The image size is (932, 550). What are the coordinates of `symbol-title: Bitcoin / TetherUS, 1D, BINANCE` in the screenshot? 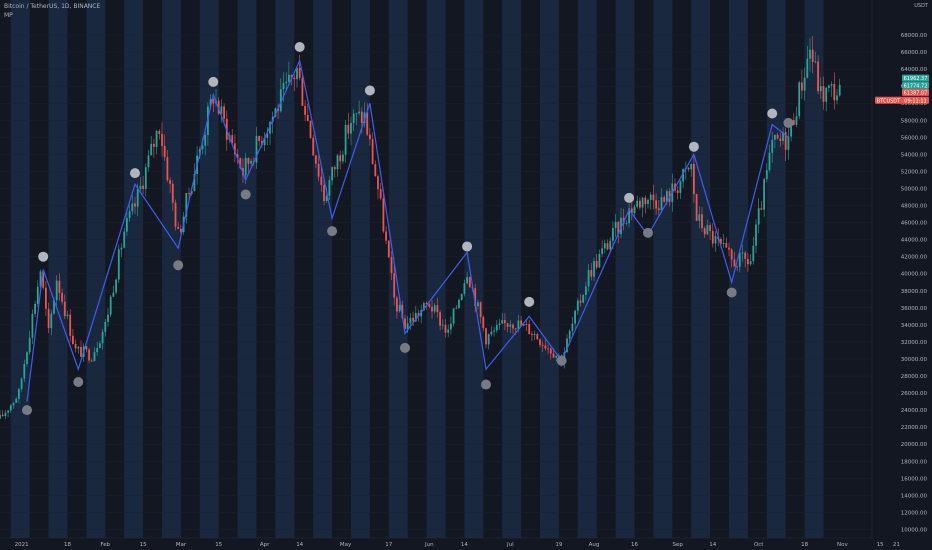 It's located at (52, 6).